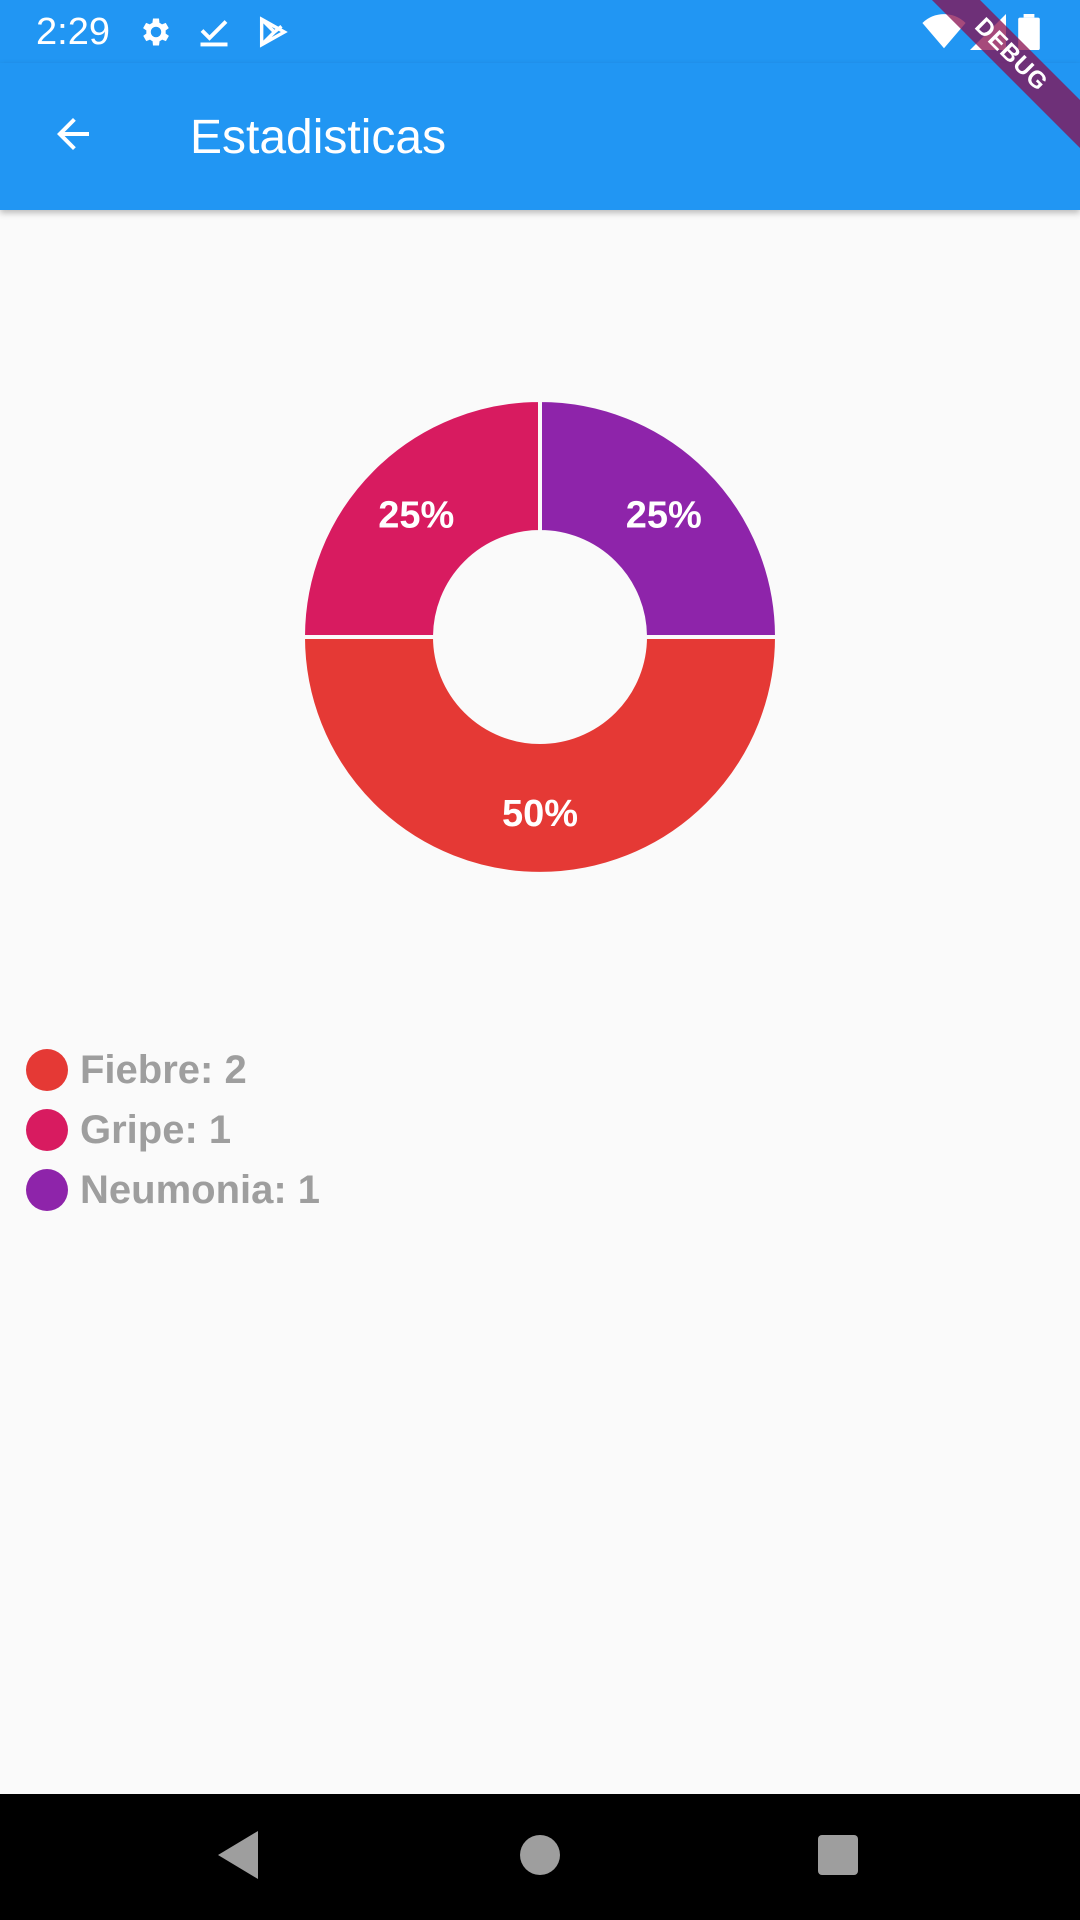 The height and width of the screenshot is (1920, 1080). I want to click on system-nav-bar, so click(540, 1857).